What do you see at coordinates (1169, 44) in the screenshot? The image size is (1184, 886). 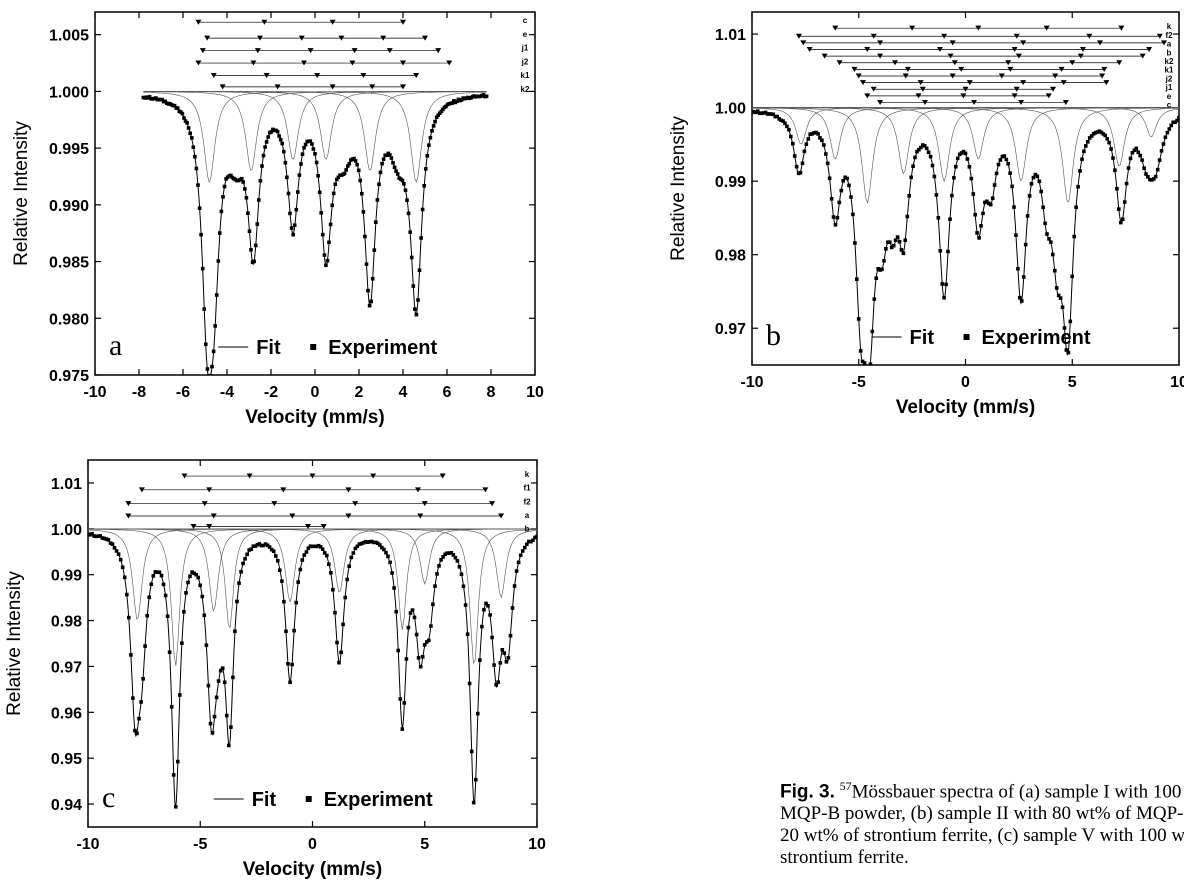 I see `site-label: a` at bounding box center [1169, 44].